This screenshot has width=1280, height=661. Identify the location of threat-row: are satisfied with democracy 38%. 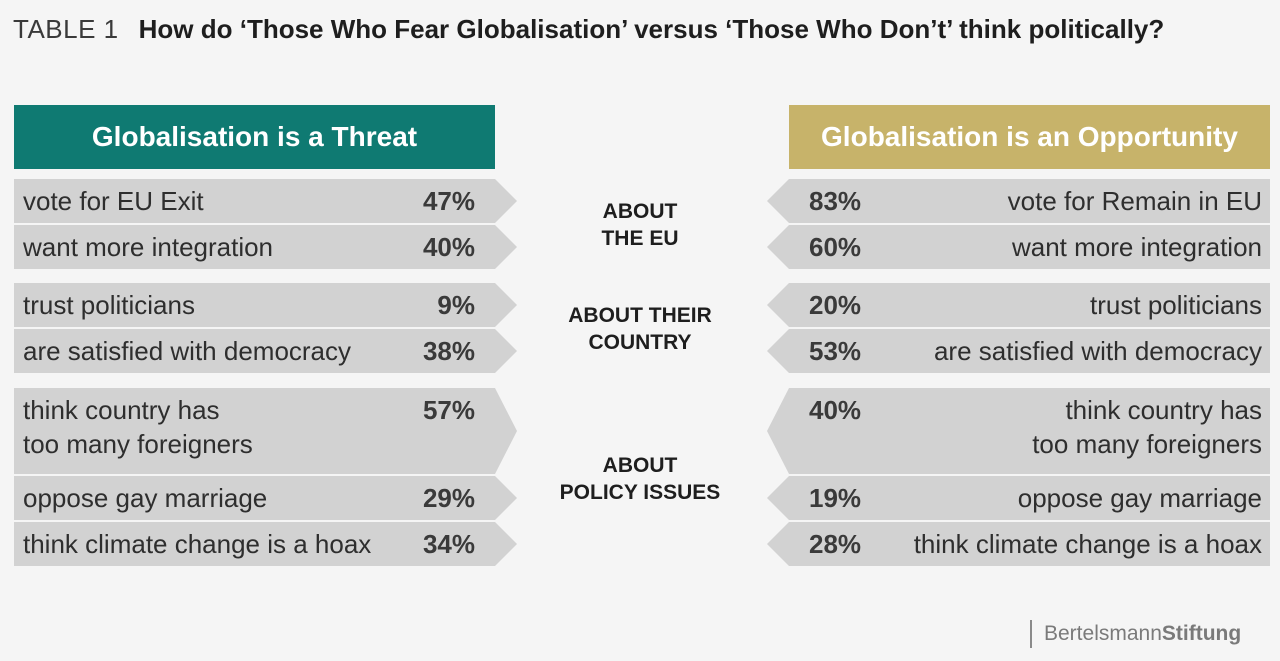
(265, 351).